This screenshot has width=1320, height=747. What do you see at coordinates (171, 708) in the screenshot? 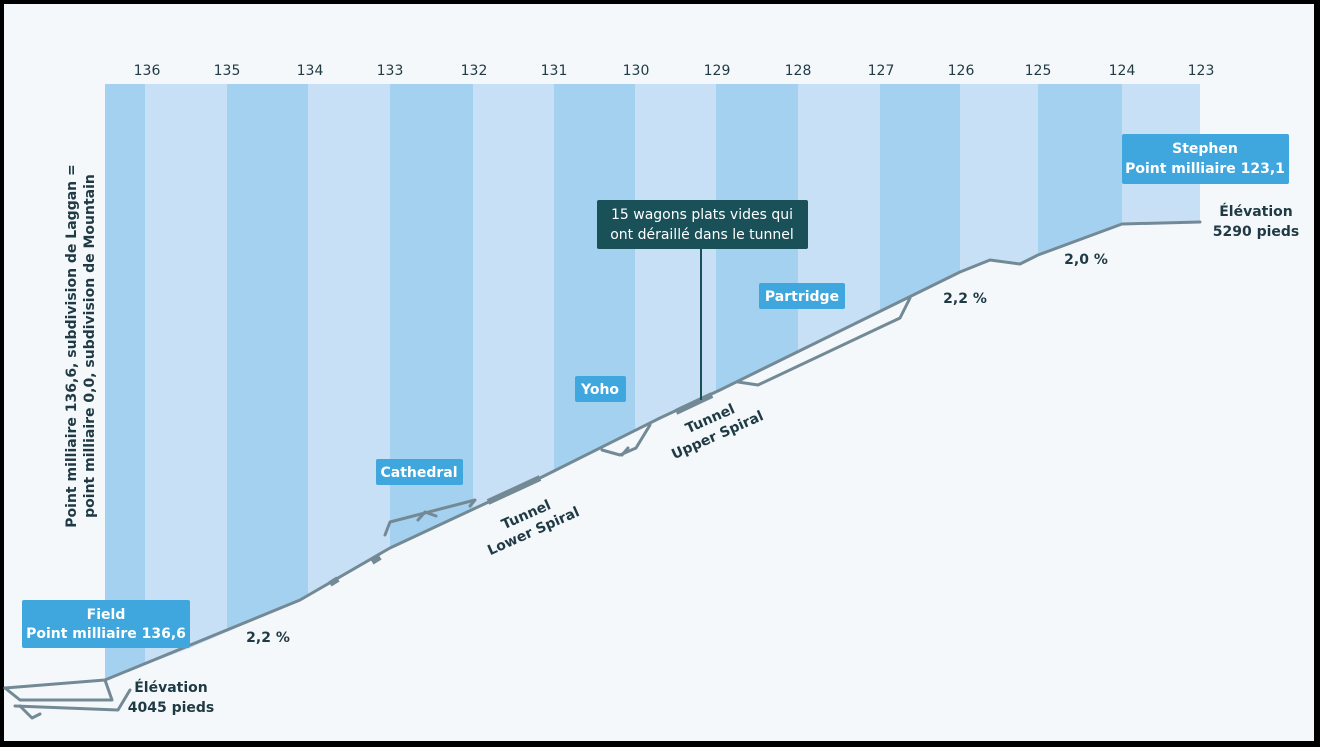
I see `start-elevation-line2: 4045 pieds` at bounding box center [171, 708].